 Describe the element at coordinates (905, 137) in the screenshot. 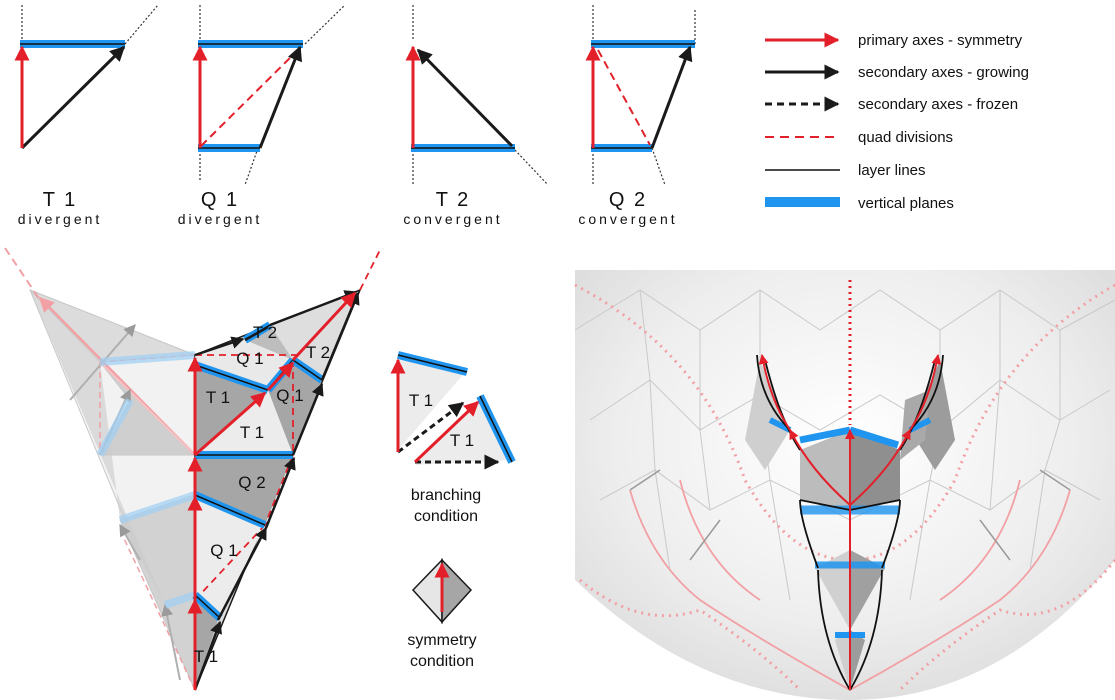

I see `legend-quad: quad divisions` at that location.